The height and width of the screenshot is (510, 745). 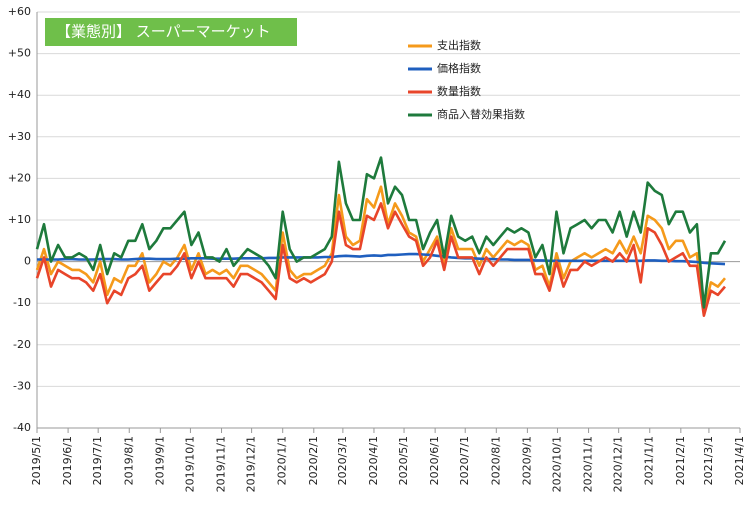 I want to click on x-tick-label: 2020/4/1, so click(x=373, y=460).